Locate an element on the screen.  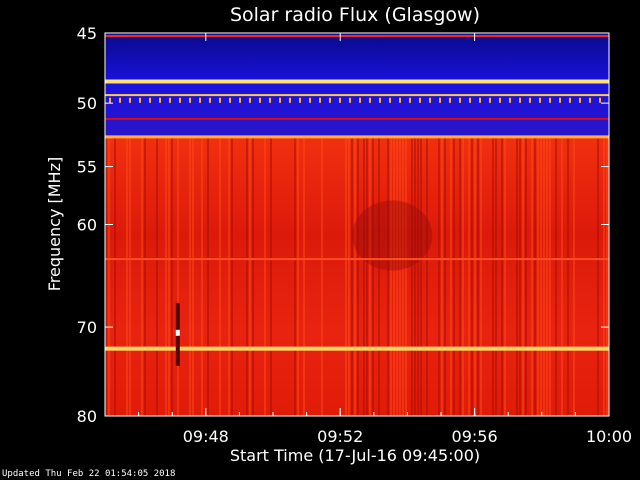
dim-patch is located at coordinates (392, 235).